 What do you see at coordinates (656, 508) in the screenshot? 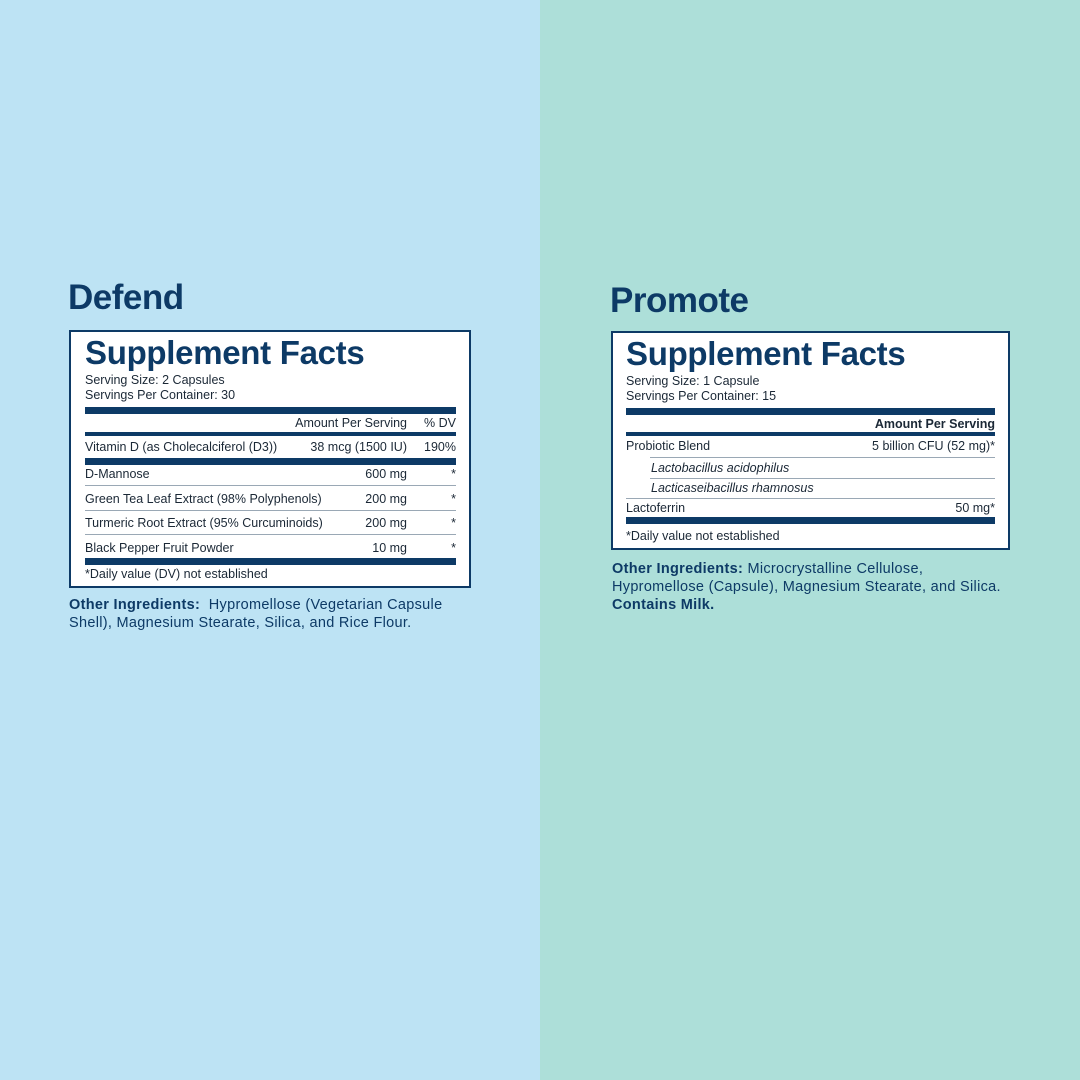
I see `row-name: Lactoferrin` at bounding box center [656, 508].